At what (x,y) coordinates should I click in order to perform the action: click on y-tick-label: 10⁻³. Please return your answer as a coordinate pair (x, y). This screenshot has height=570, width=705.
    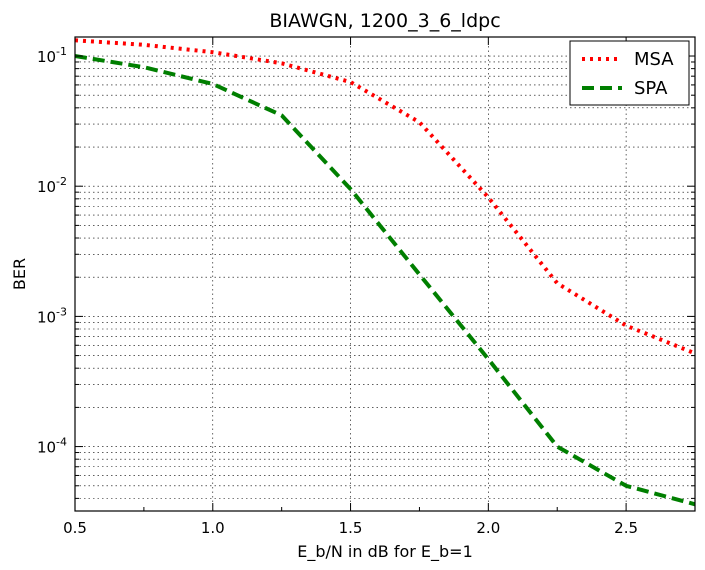
    Looking at the image, I should click on (52, 315).